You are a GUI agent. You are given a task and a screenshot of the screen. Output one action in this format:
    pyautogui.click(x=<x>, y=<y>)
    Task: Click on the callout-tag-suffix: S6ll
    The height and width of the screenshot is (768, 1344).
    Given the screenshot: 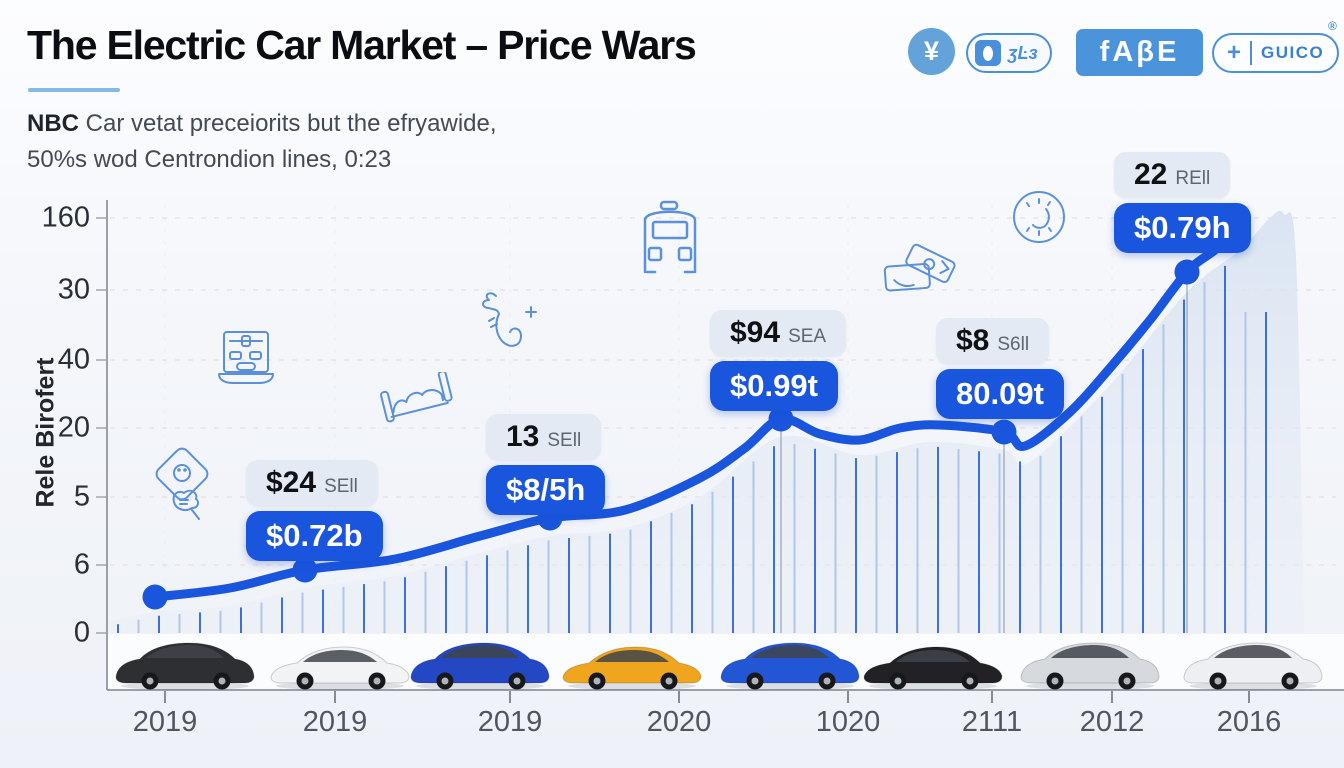 What is the action you would take?
    pyautogui.click(x=1013, y=344)
    